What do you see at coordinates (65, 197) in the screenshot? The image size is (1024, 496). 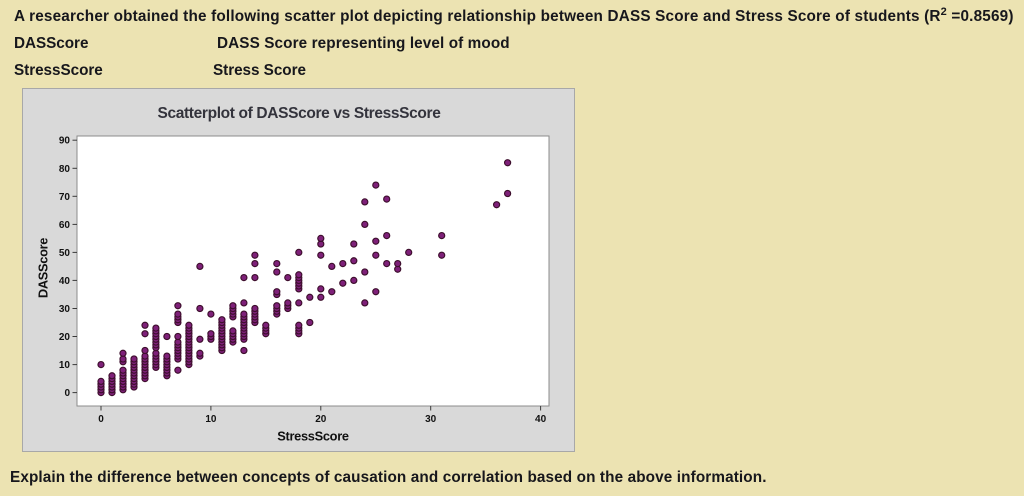 I see `svg-text: 70` at bounding box center [65, 197].